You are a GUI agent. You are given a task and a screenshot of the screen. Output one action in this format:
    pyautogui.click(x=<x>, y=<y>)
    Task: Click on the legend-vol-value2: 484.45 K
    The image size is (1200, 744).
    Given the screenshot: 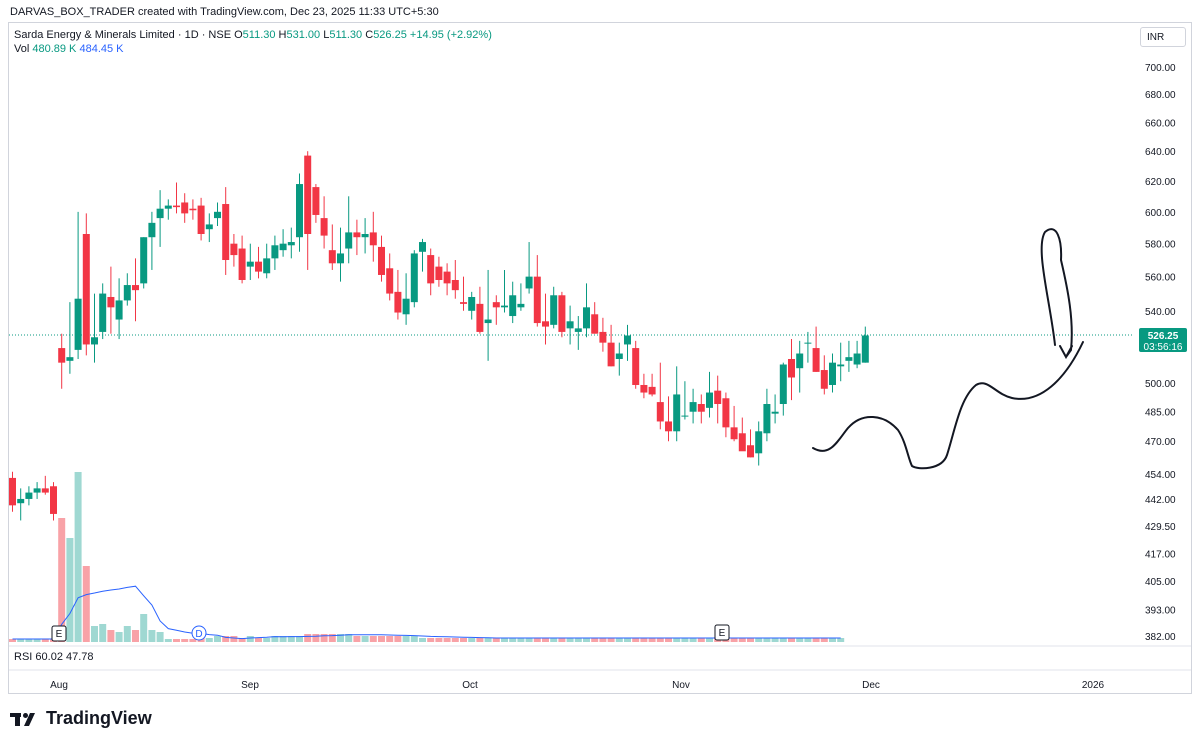 What is the action you would take?
    pyautogui.click(x=101, y=49)
    